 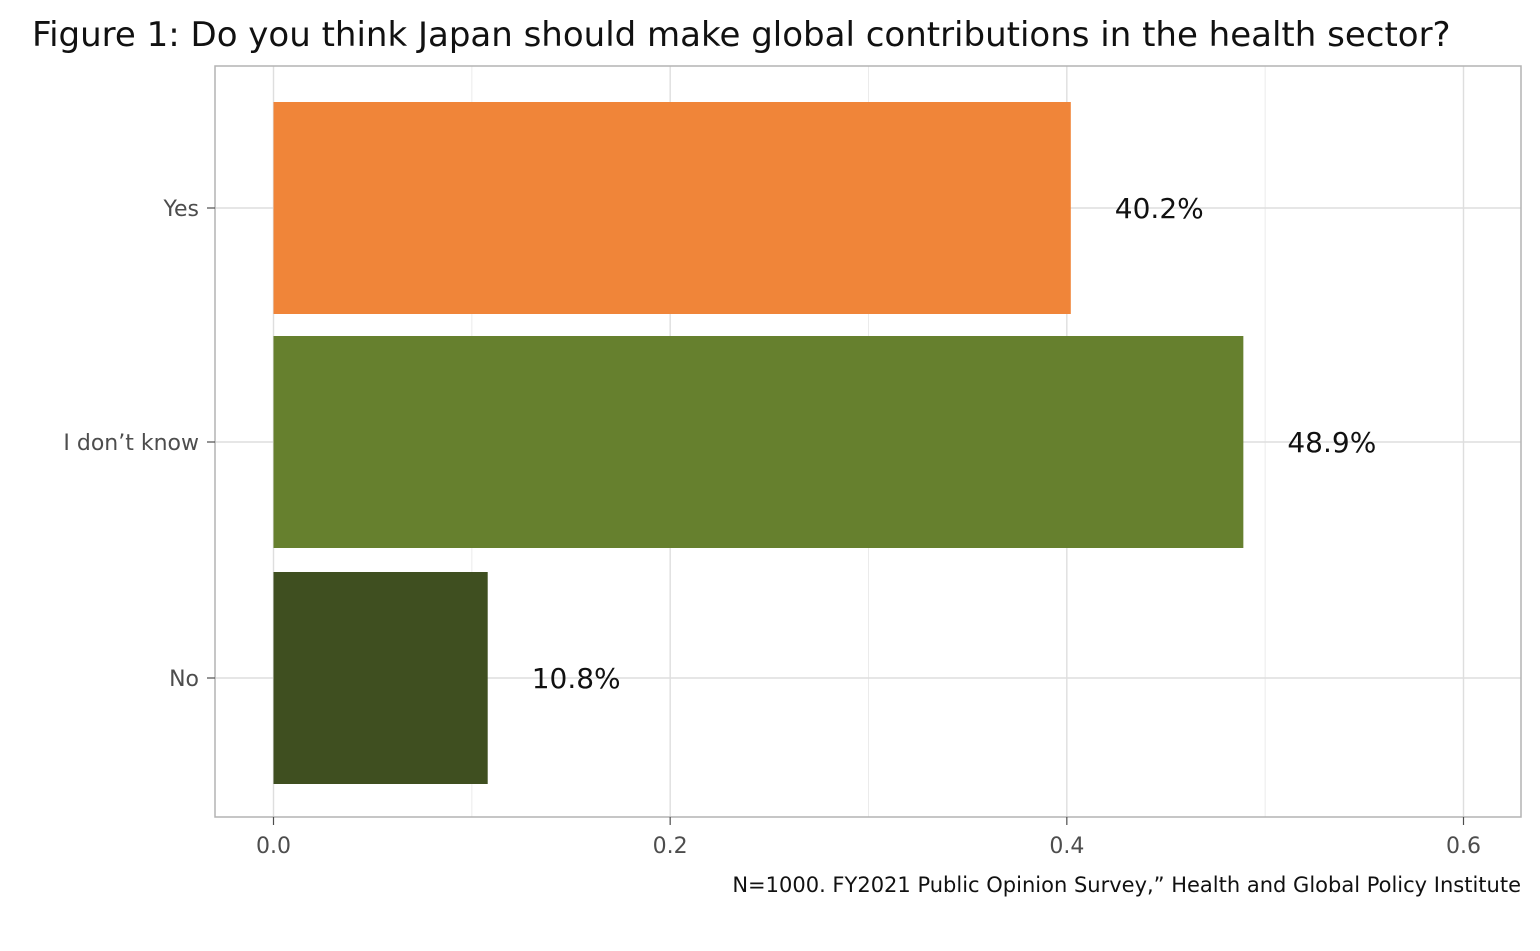 What do you see at coordinates (273, 846) in the screenshot?
I see `x-tick-label: 0.0` at bounding box center [273, 846].